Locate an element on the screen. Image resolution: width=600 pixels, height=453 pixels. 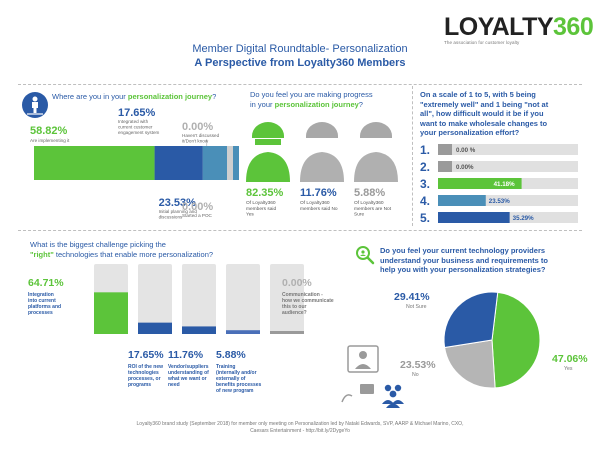
q4-category-label-3-line-2: externally of is located at coordinates (231, 379).